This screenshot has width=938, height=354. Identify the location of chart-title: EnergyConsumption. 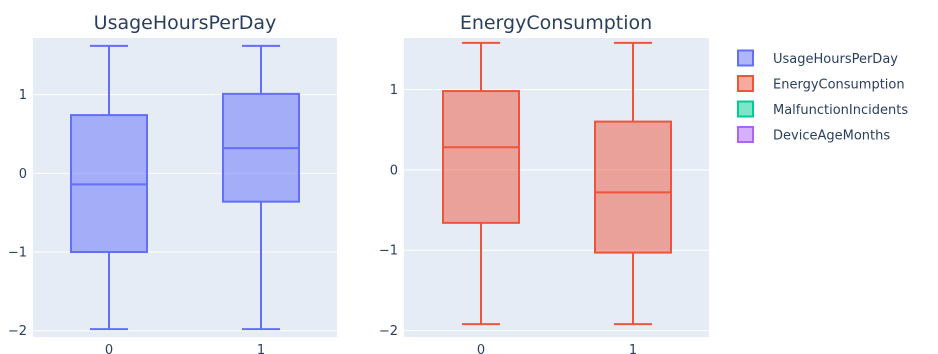
(556, 23).